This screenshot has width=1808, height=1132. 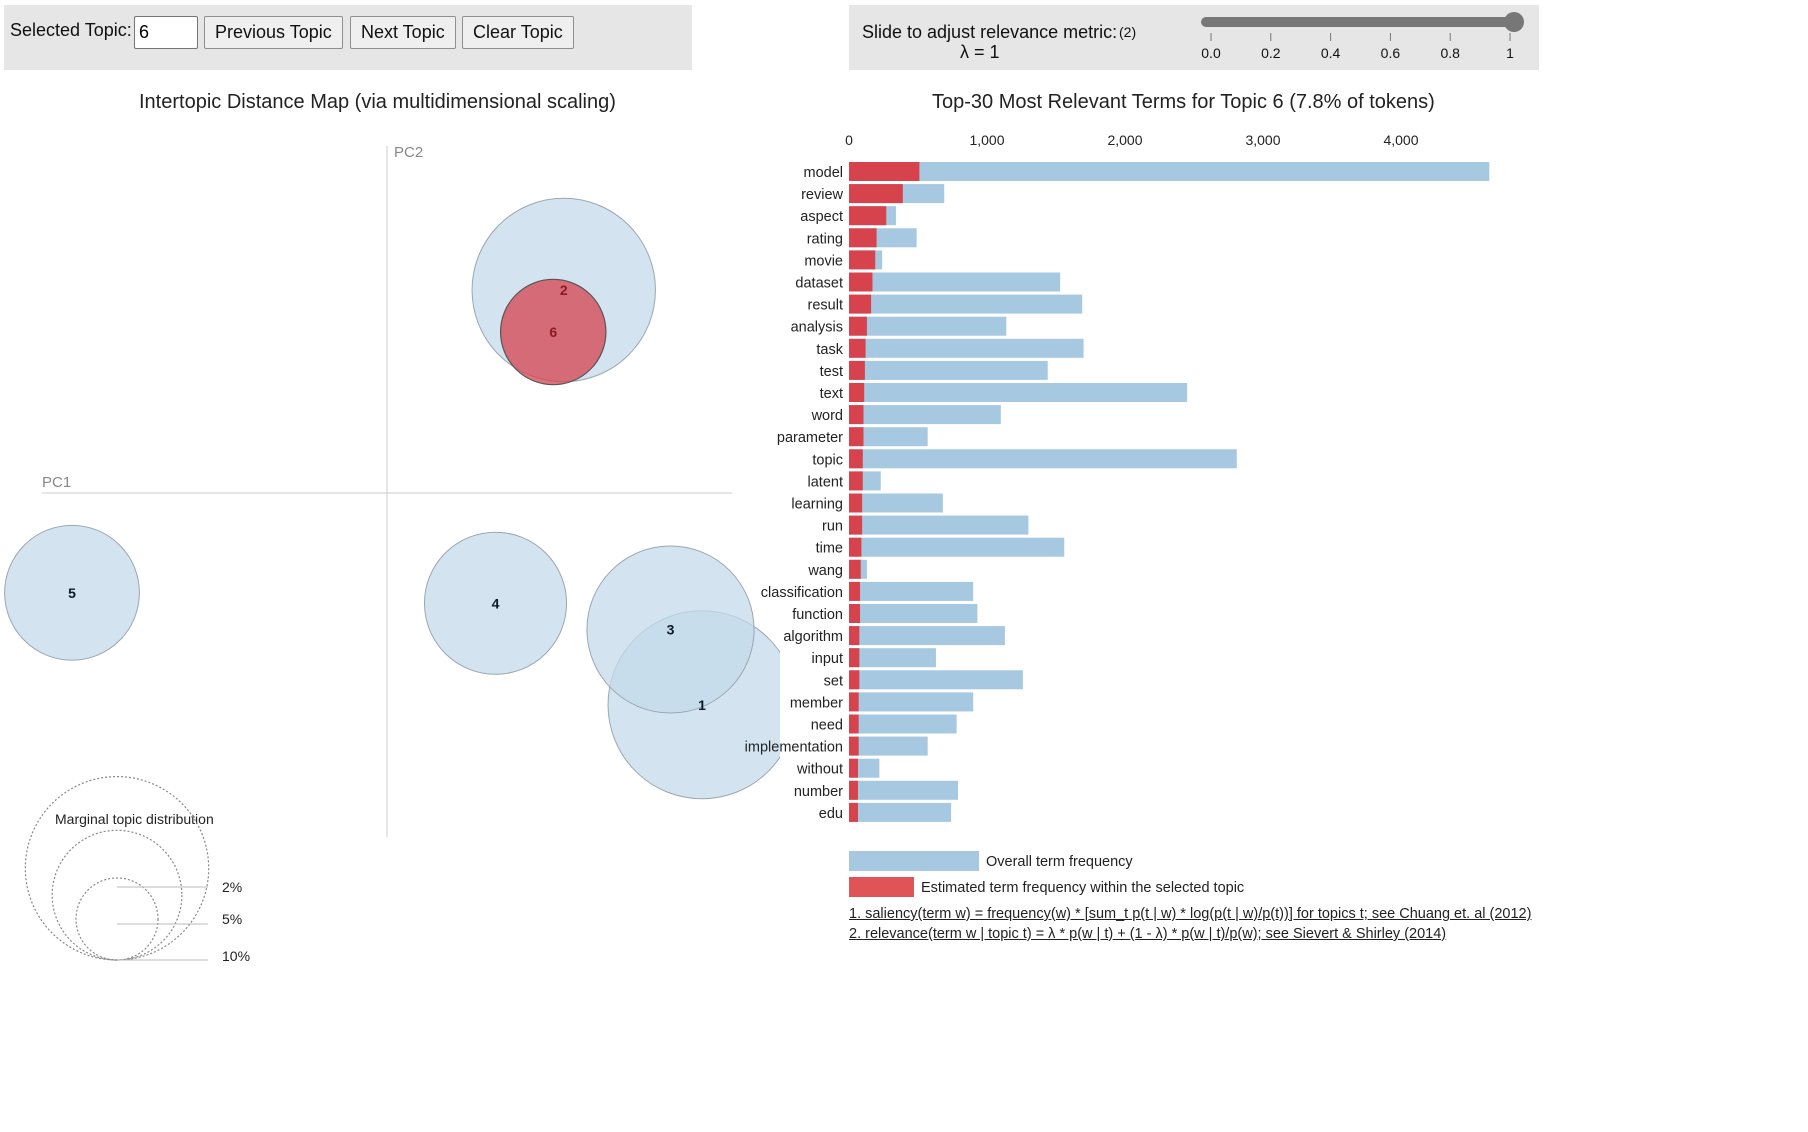 What do you see at coordinates (794, 748) in the screenshot?
I see `term-label: implementation` at bounding box center [794, 748].